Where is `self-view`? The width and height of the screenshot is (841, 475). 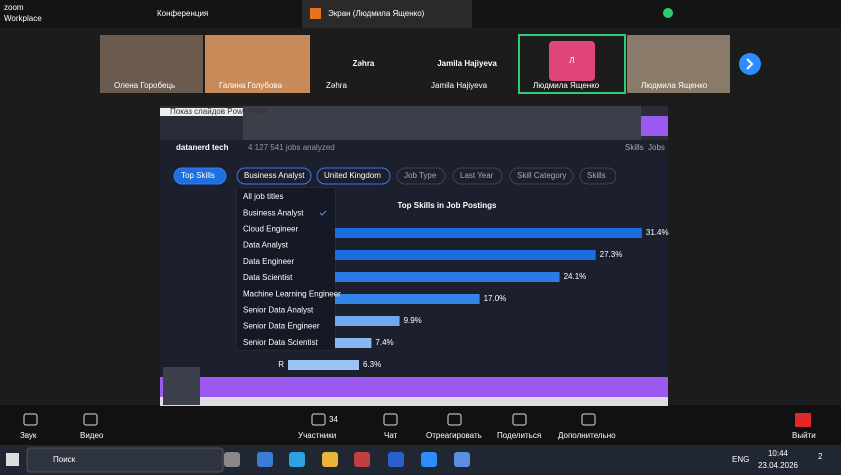
self-view is located at coordinates (181, 386).